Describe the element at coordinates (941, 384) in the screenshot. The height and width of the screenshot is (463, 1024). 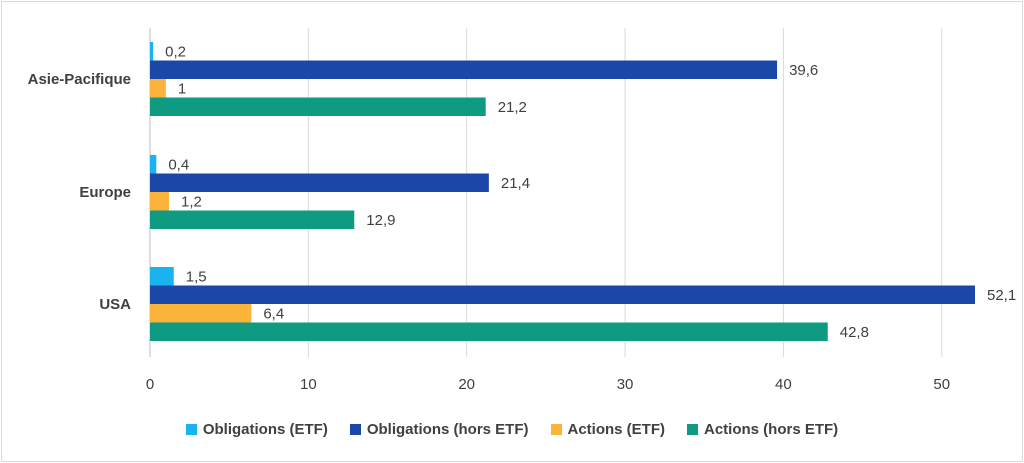
I see `x-tick-label-50: 50` at that location.